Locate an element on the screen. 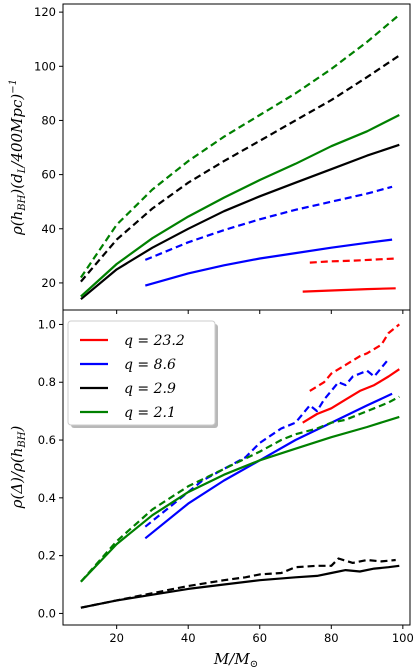 The width and height of the screenshot is (415, 671). bottom-x-tick-label: 40 is located at coordinates (188, 638).